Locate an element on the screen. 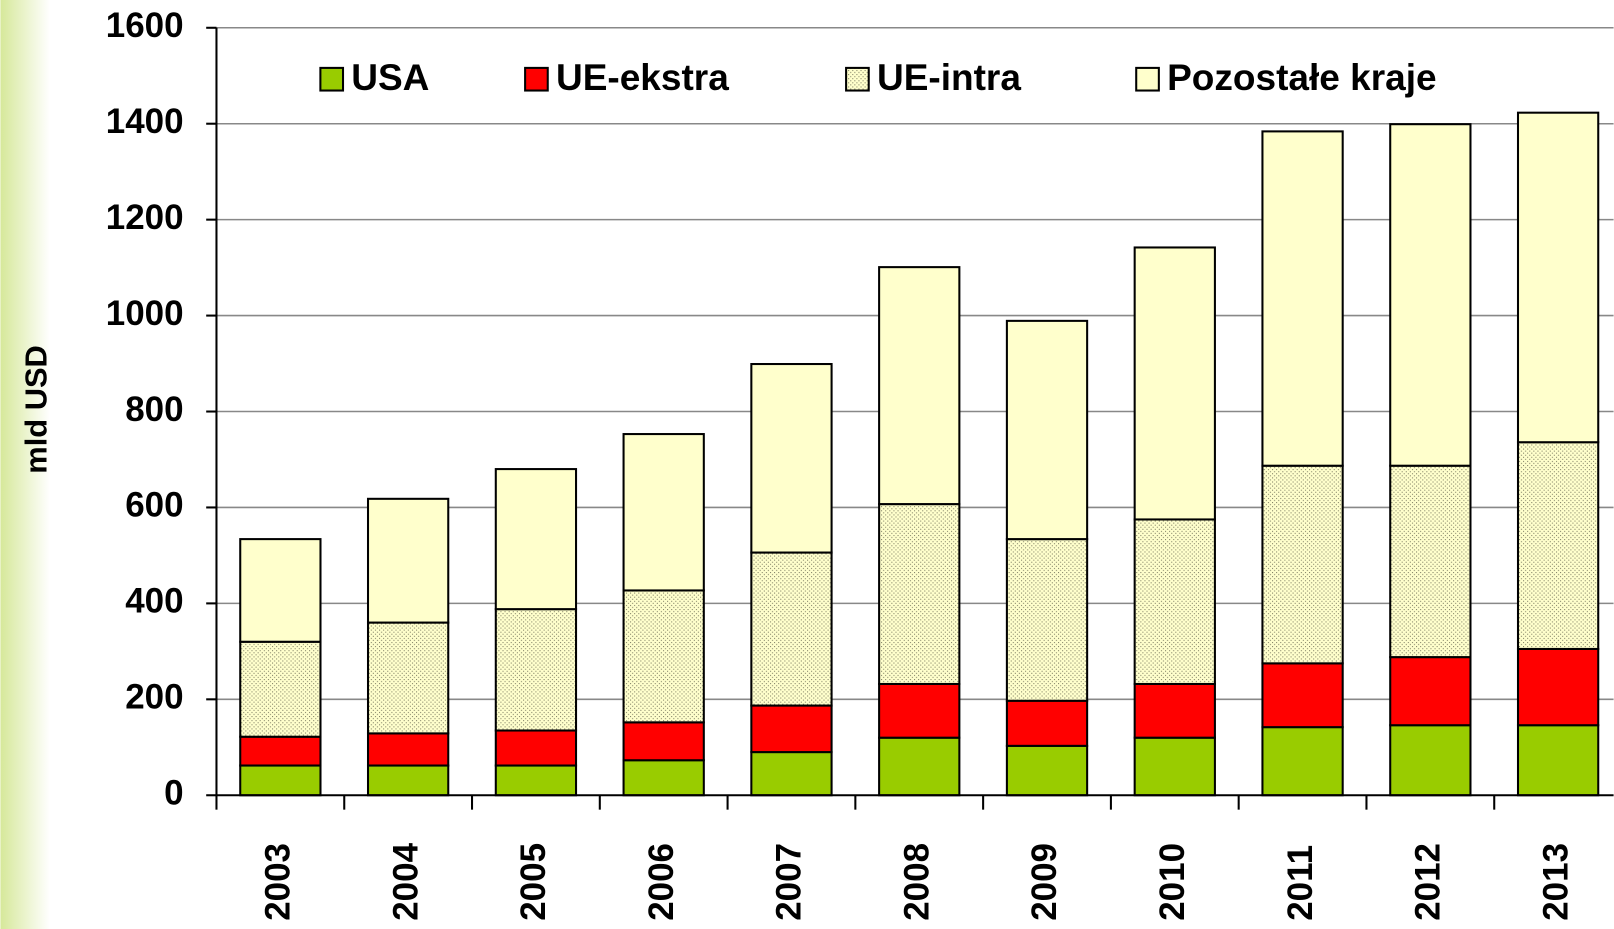 Image resolution: width=1614 pixels, height=929 pixels. x-tick-label: 2005 is located at coordinates (533, 882).